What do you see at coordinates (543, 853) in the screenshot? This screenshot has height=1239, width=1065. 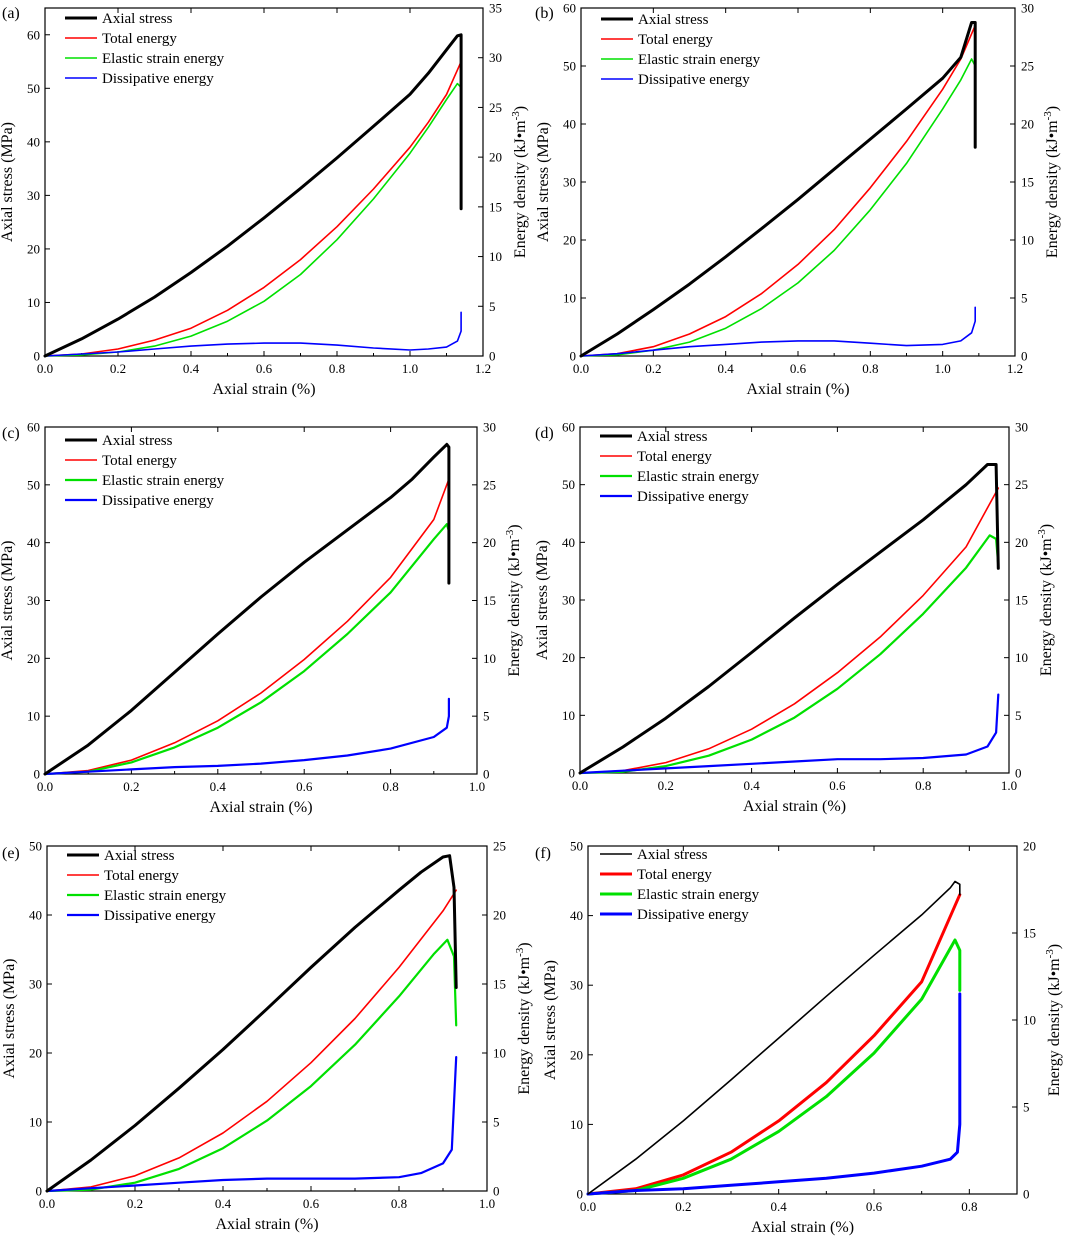 I see `panel-label: (f)` at bounding box center [543, 853].